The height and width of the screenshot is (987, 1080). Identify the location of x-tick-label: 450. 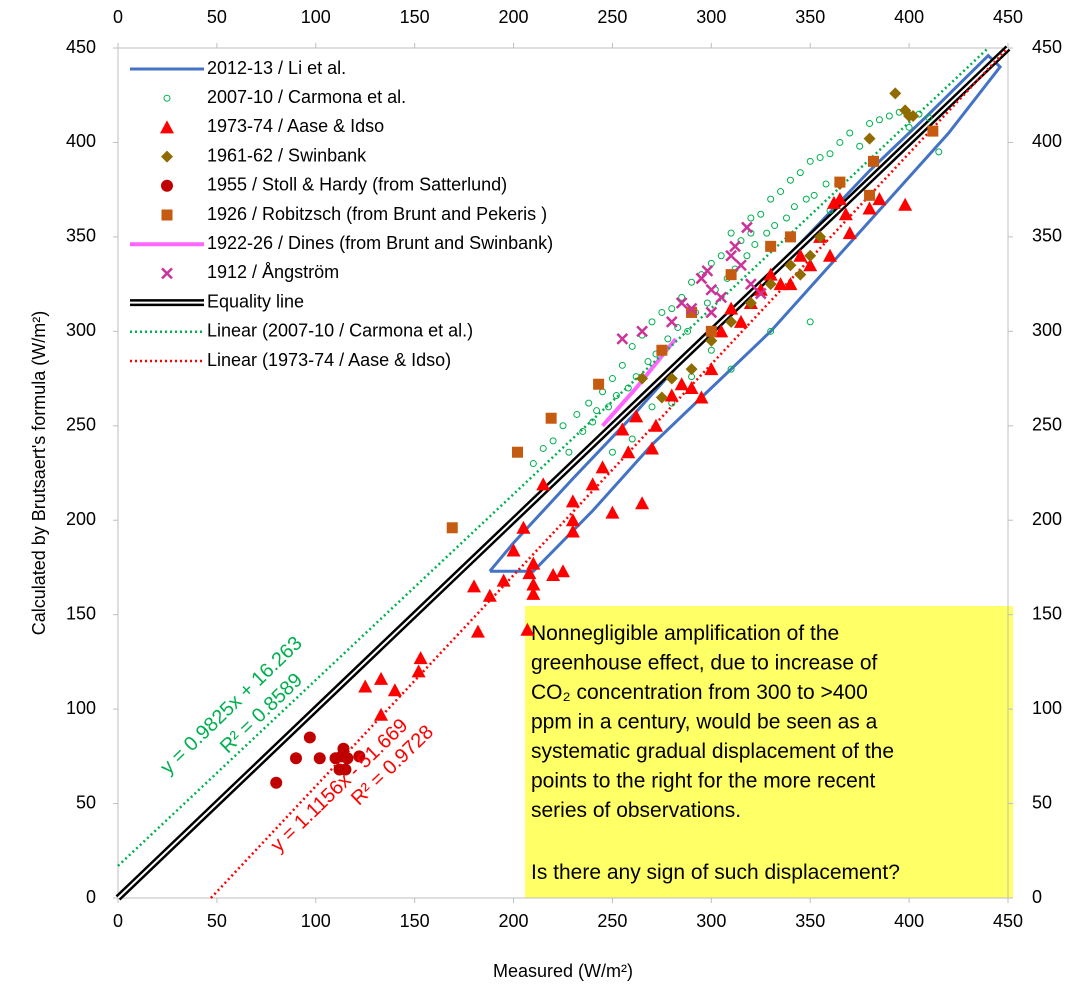
(1008, 921).